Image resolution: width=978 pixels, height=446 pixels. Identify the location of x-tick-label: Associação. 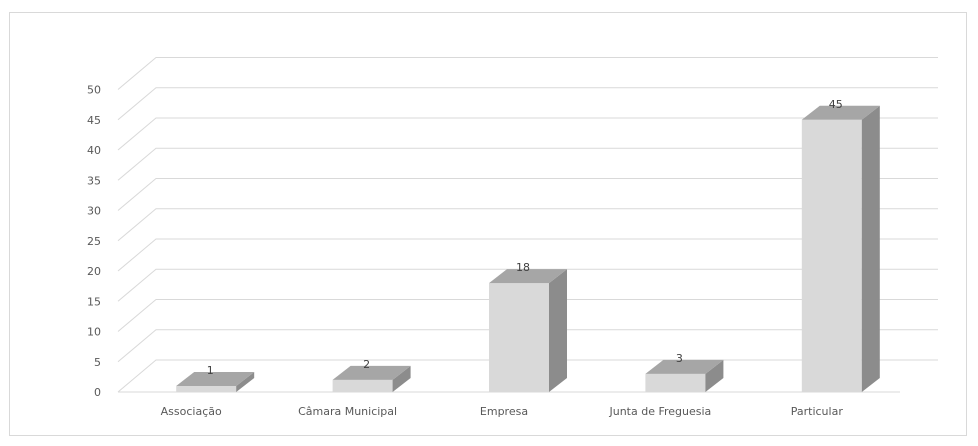
(191, 411).